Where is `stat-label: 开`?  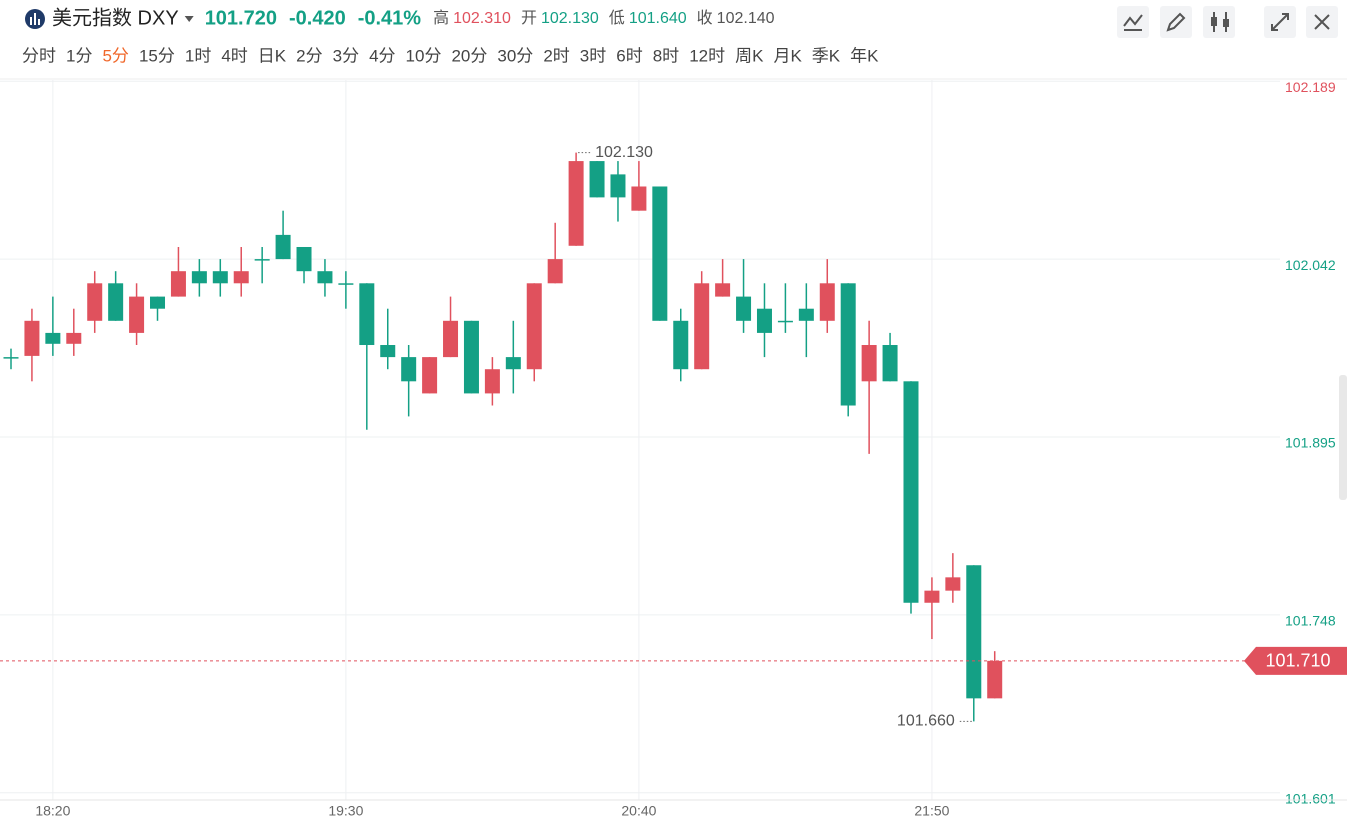
stat-label: 开 is located at coordinates (529, 18).